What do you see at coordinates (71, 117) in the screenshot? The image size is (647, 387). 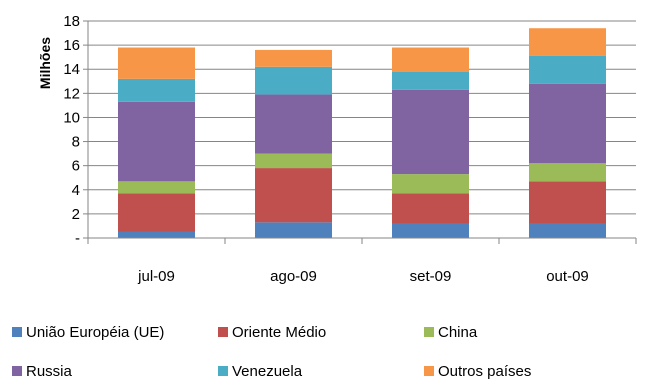 I see `y-tick-label: 10` at bounding box center [71, 117].